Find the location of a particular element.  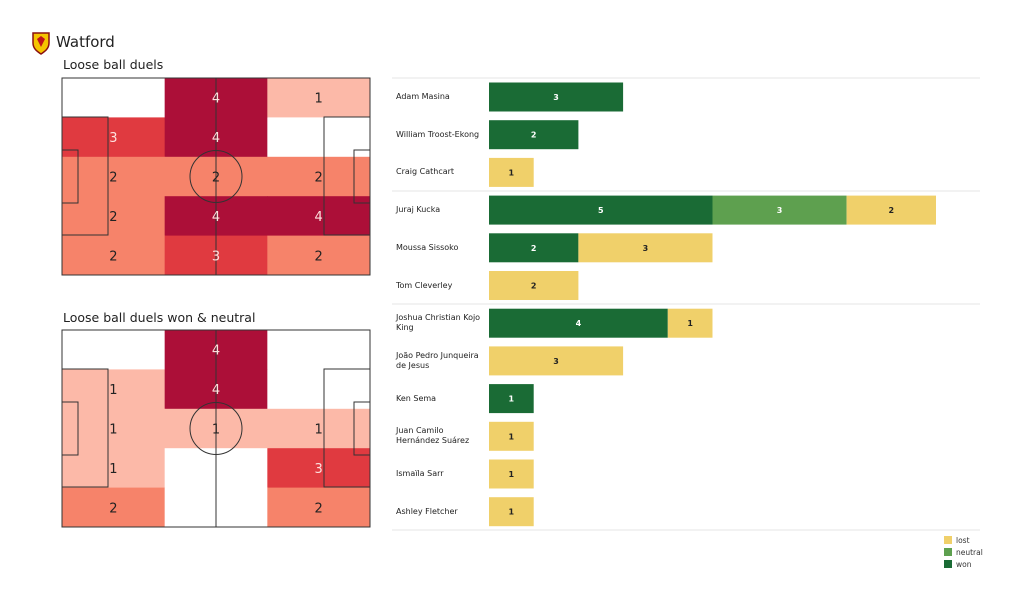

bar-value: 4 is located at coordinates (579, 323).